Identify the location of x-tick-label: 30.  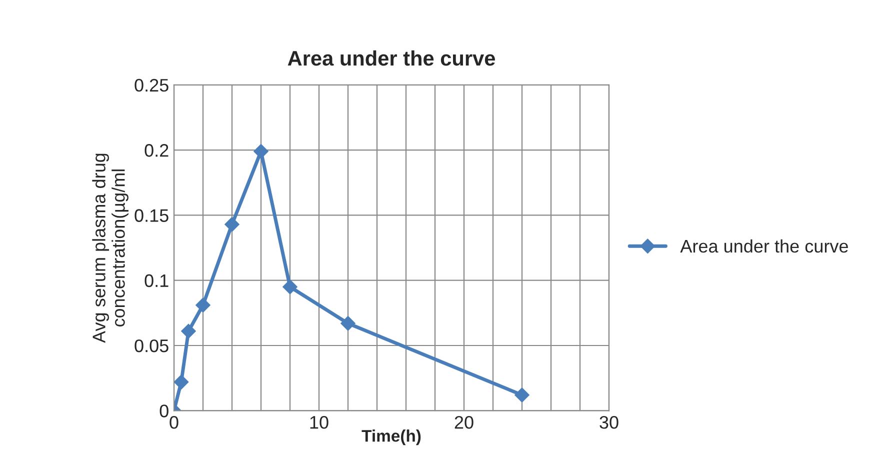
(609, 422).